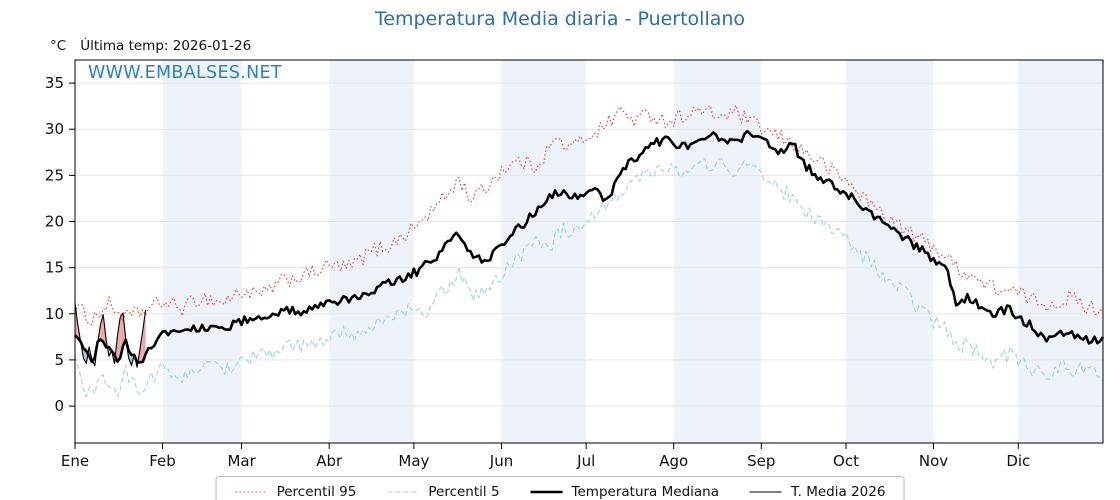  Describe the element at coordinates (329, 461) in the screenshot. I see `x-tick-label: Abr` at that location.